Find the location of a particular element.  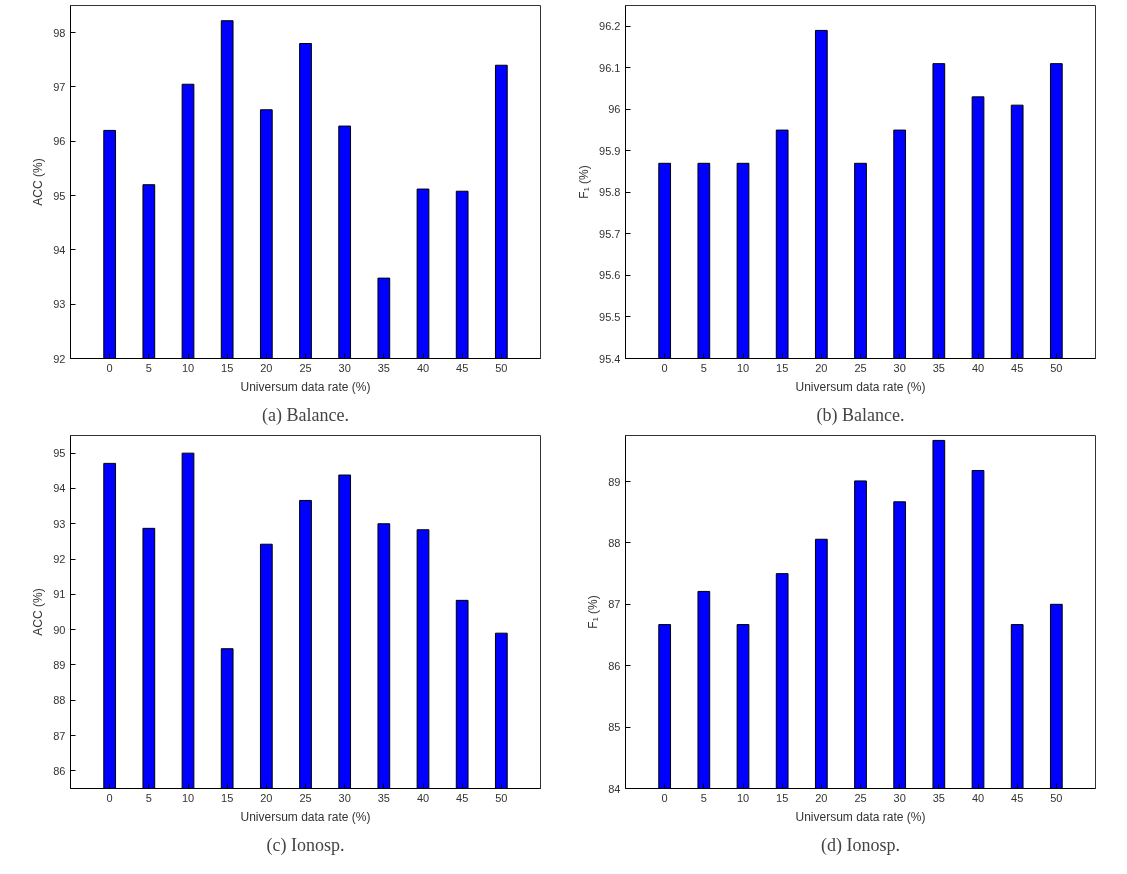

y-tick-label: 90 is located at coordinates (59, 629).